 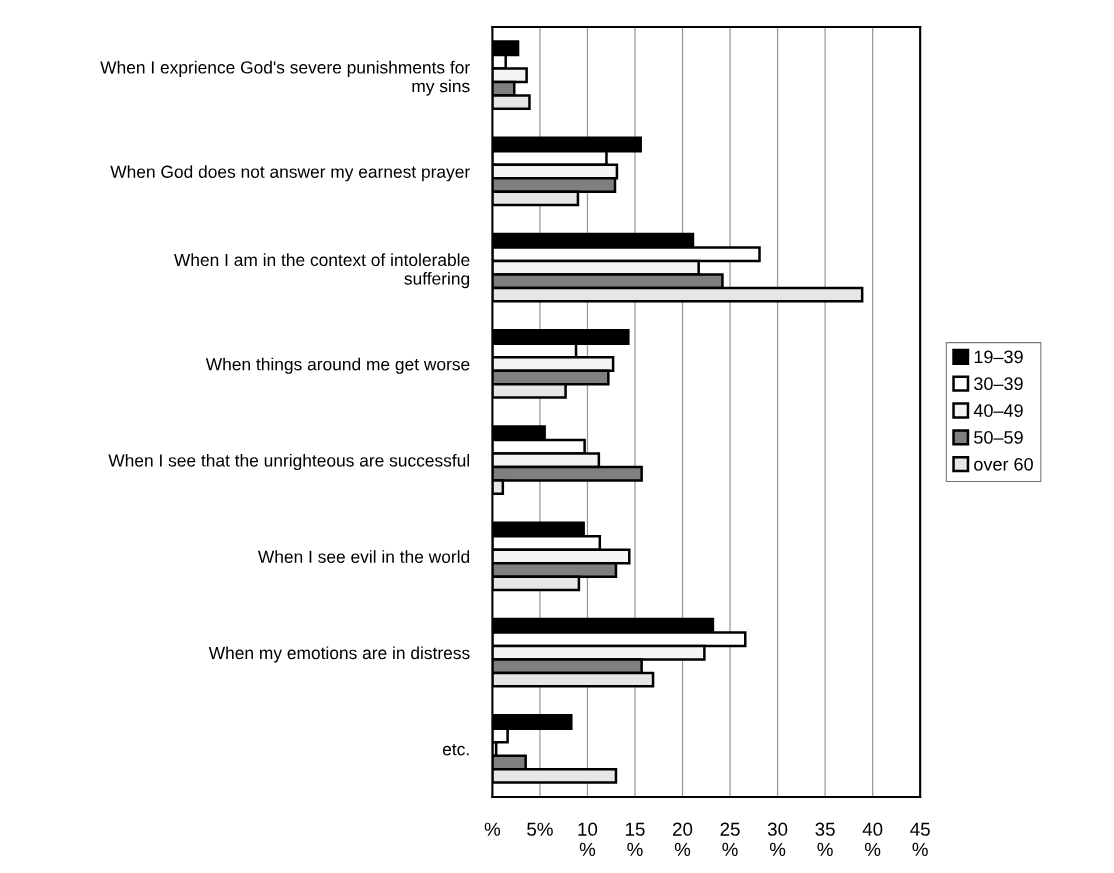 I want to click on legend-label: 40–49, so click(x=998, y=410).